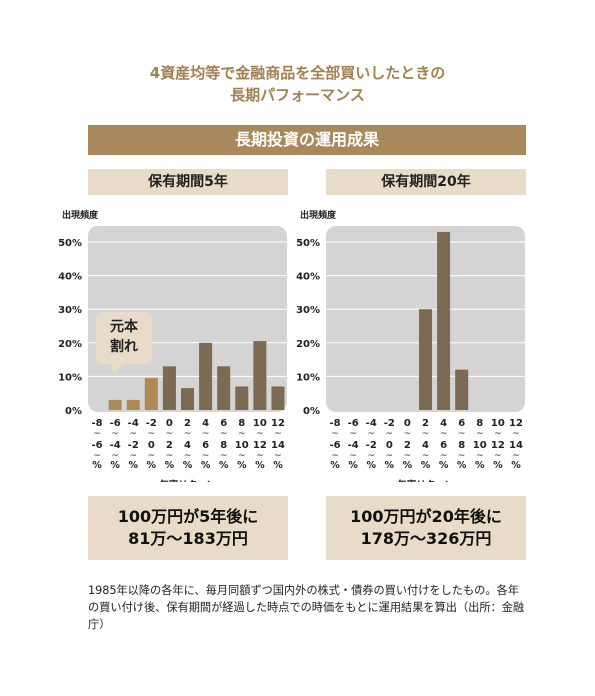  What do you see at coordinates (425, 480) in the screenshot?
I see `x-axis-label: 年率リターン` at bounding box center [425, 480].